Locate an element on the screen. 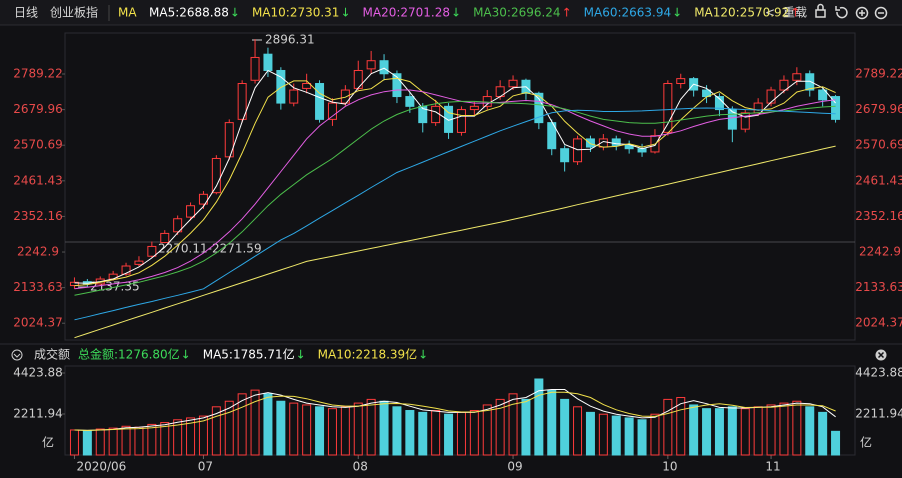  lock-icon is located at coordinates (820, 13).